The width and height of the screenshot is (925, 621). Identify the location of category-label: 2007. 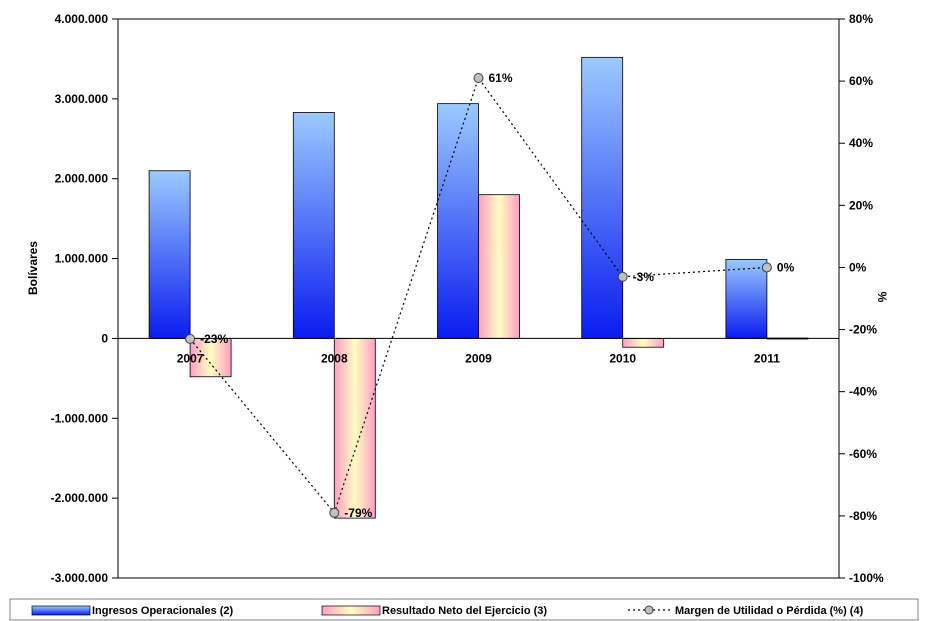
(190, 358).